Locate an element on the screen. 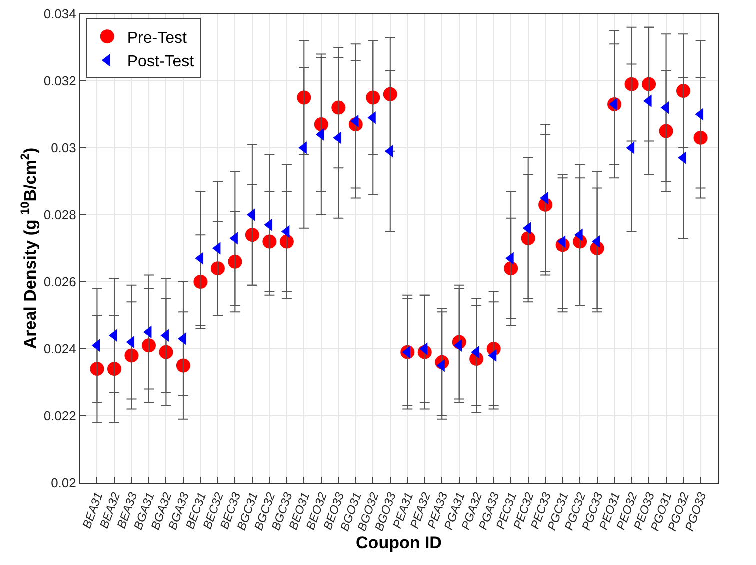 The height and width of the screenshot is (565, 756). y-tick-label: 0.028 is located at coordinates (60, 215).